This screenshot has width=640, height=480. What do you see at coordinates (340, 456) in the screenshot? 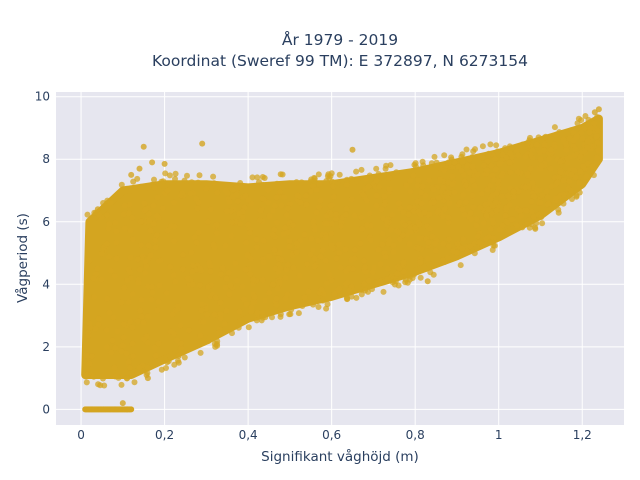
I see `x-axis-title: Signifikant våghöjd (m)` at bounding box center [340, 456].